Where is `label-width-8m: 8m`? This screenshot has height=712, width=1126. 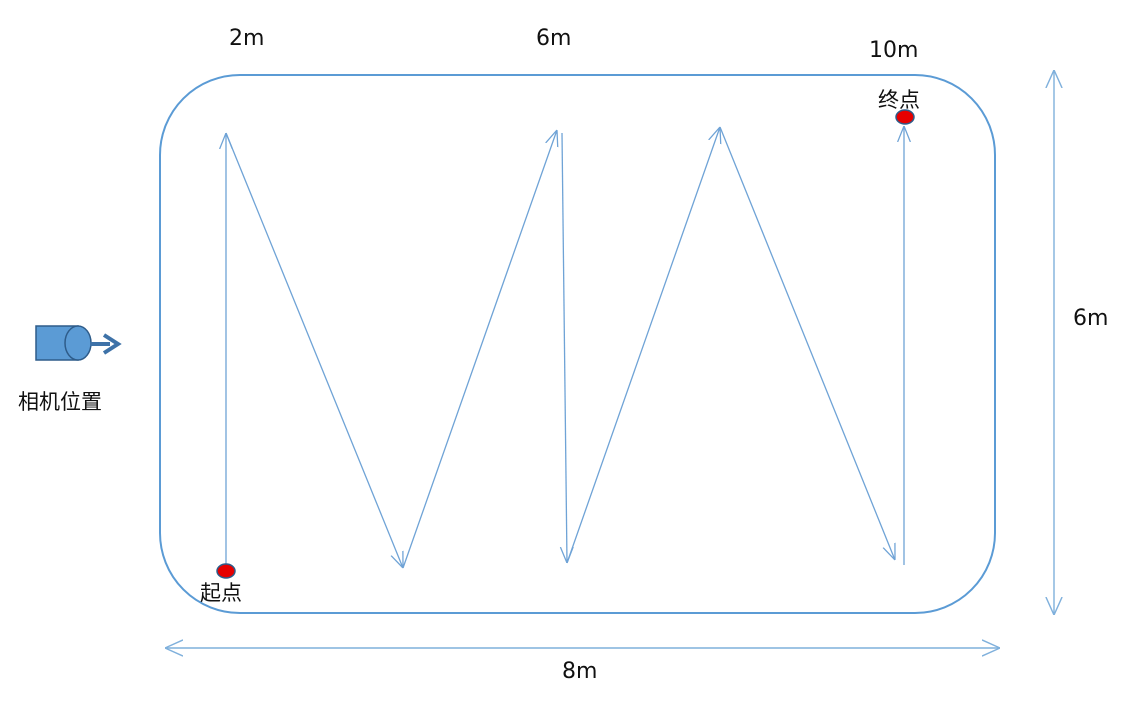 label-width-8m: 8m is located at coordinates (580, 671).